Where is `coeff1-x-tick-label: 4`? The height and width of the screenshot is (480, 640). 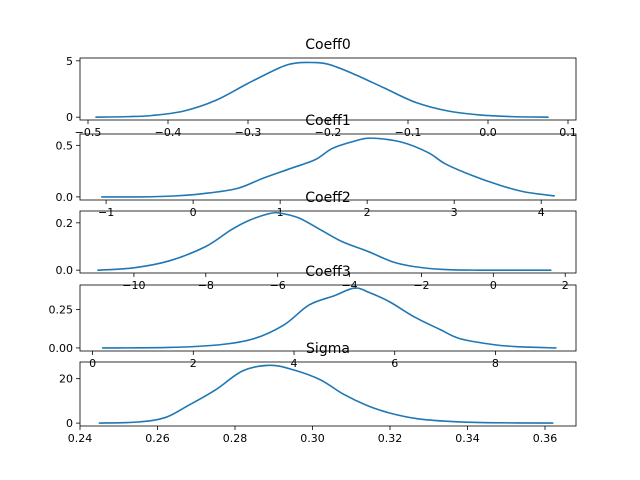
coeff1-x-tick-label: 4 is located at coordinates (541, 212).